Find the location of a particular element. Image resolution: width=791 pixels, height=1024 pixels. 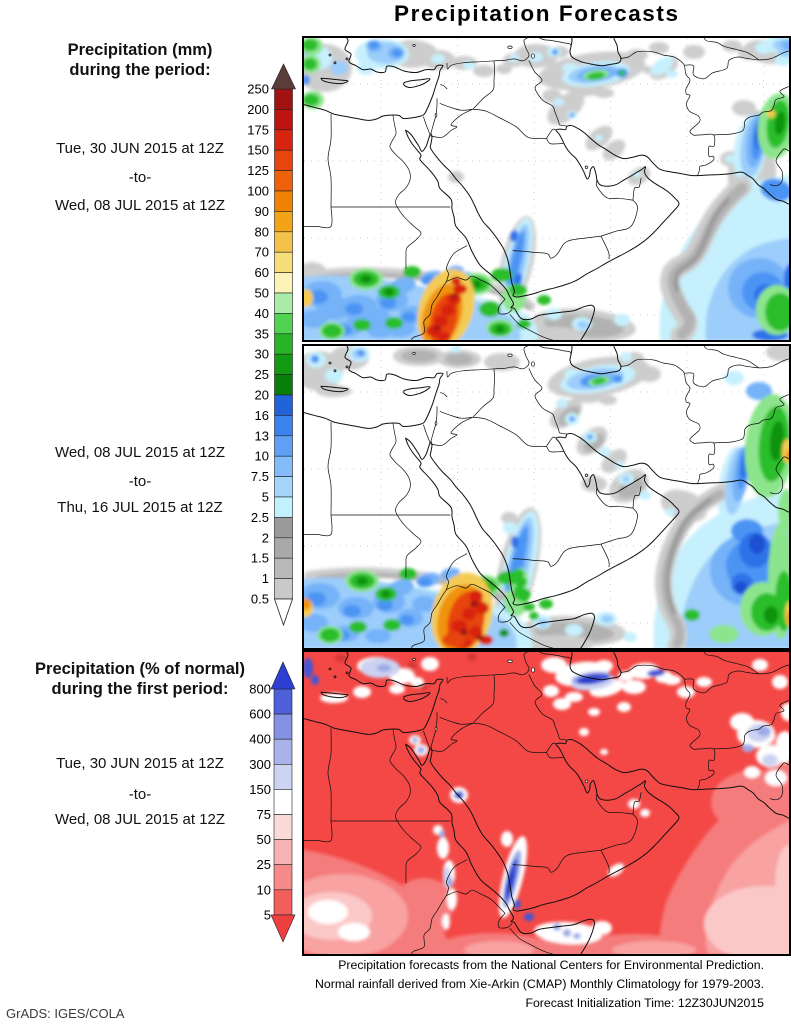

svg-text: 20 is located at coordinates (262, 395).